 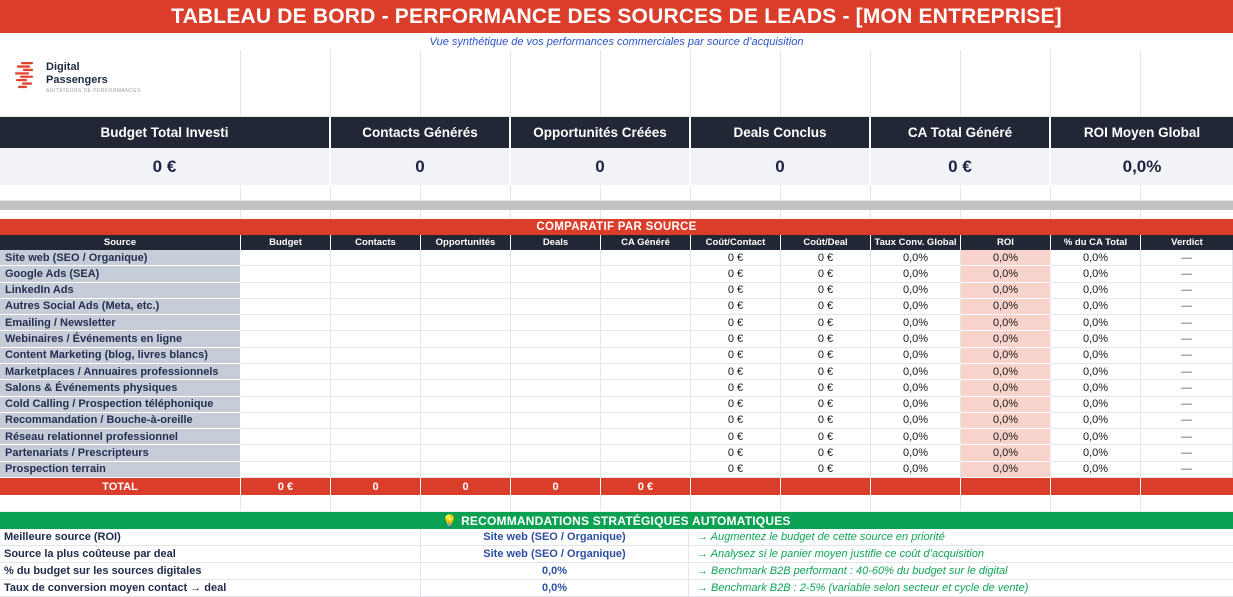 What do you see at coordinates (826, 242) in the screenshot?
I see `column-header: Coût/Deal` at bounding box center [826, 242].